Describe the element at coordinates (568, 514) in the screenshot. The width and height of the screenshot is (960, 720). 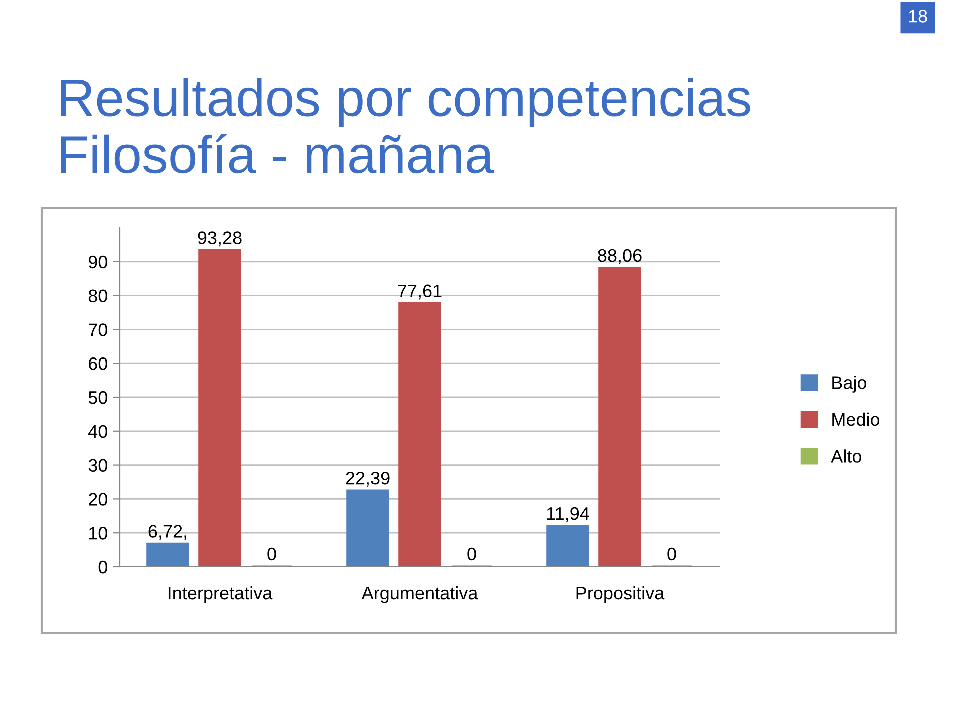
I see `data-label: 11,94` at that location.